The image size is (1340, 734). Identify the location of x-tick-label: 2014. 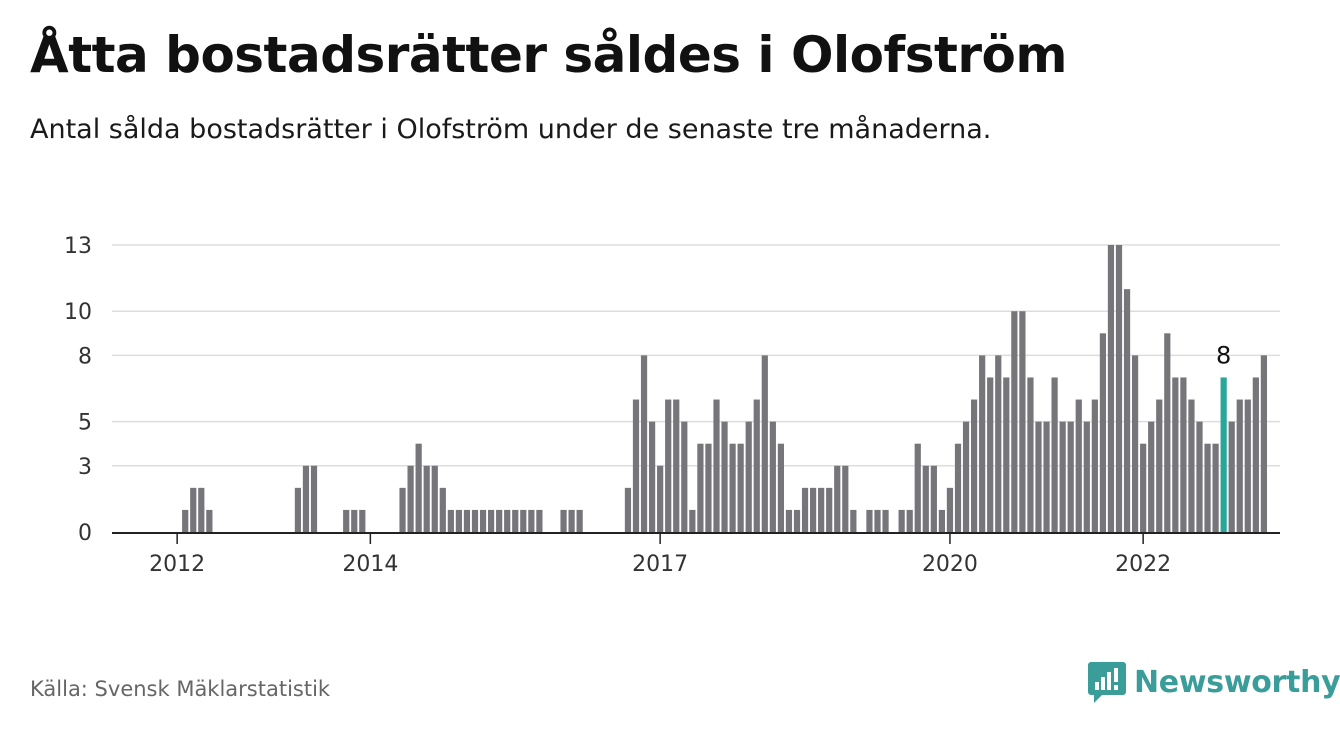
(370, 564).